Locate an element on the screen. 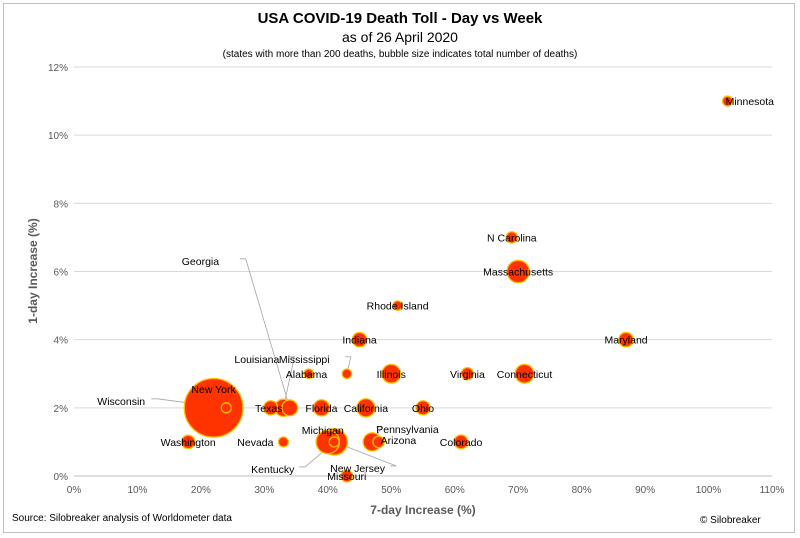  bubble-wisconsin is located at coordinates (226, 408).